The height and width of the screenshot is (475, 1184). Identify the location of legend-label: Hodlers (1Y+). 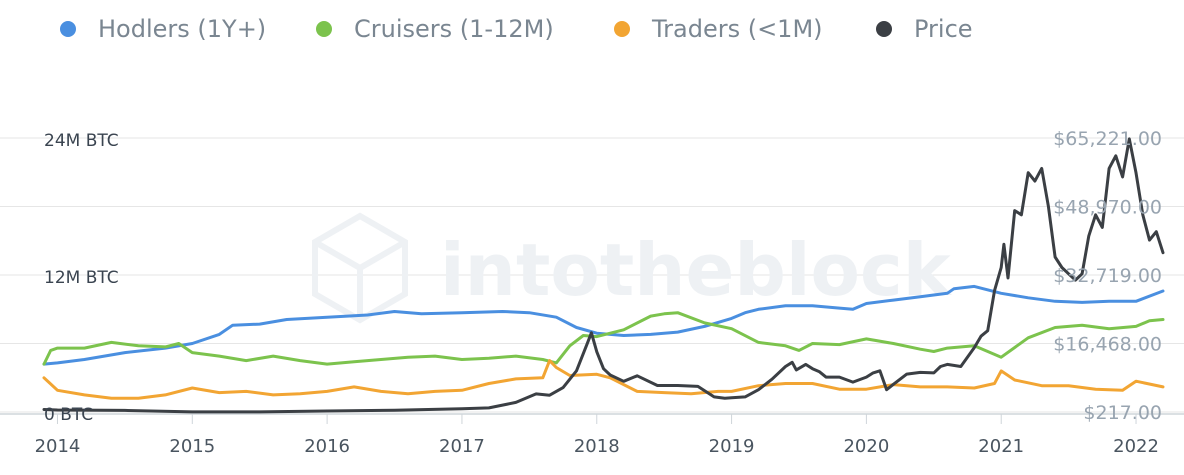
(182, 29).